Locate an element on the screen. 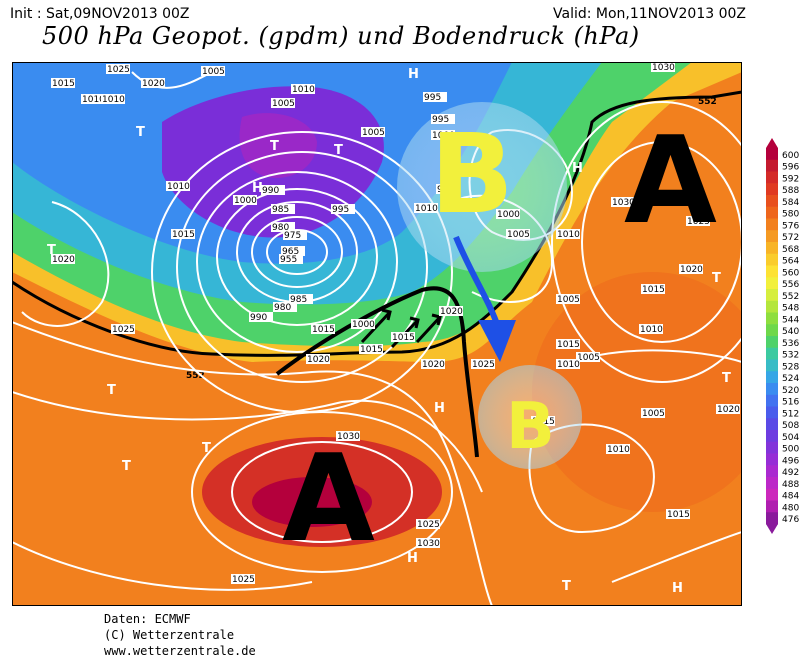 The height and width of the screenshot is (671, 812). colorbar-label: 524 is located at coordinates (790, 379).